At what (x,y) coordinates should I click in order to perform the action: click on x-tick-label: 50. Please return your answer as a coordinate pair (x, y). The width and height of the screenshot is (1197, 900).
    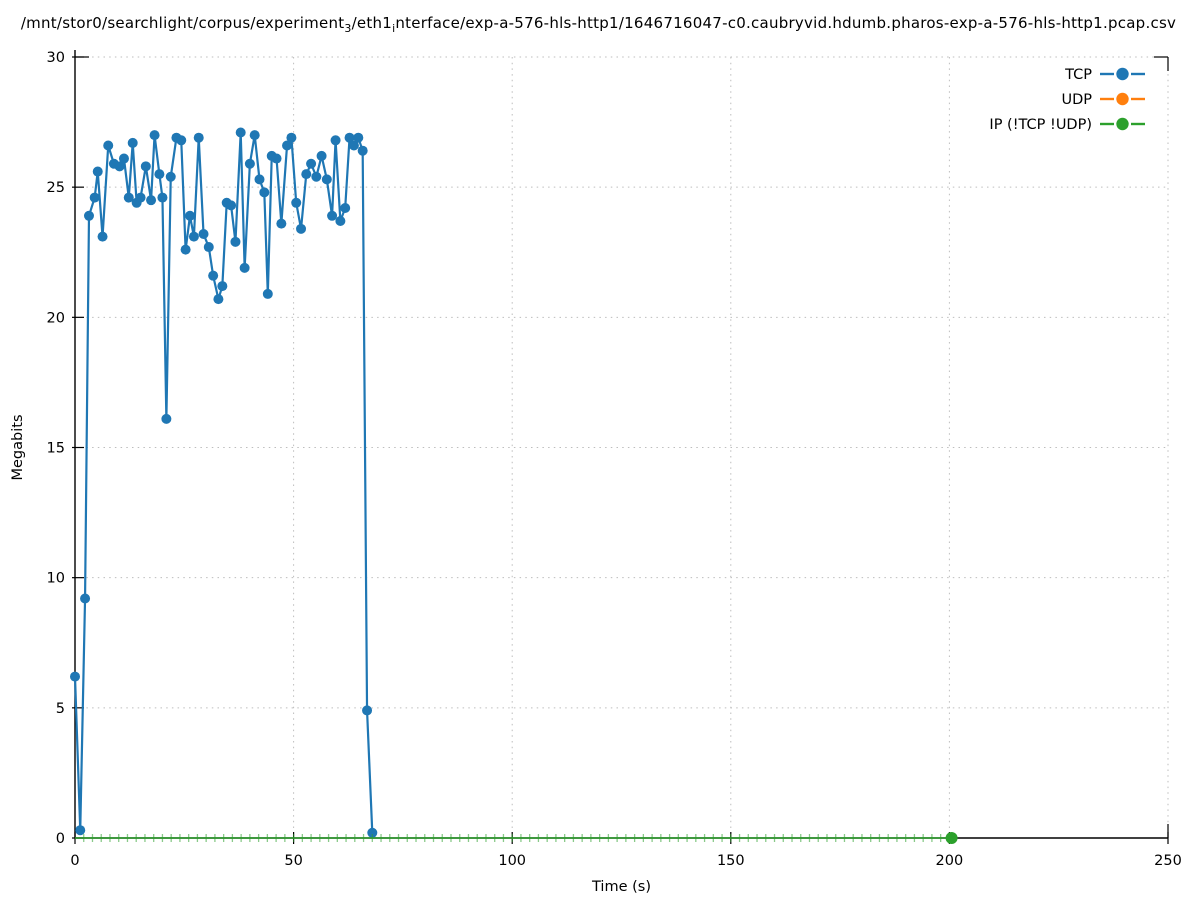
    Looking at the image, I should click on (293, 861).